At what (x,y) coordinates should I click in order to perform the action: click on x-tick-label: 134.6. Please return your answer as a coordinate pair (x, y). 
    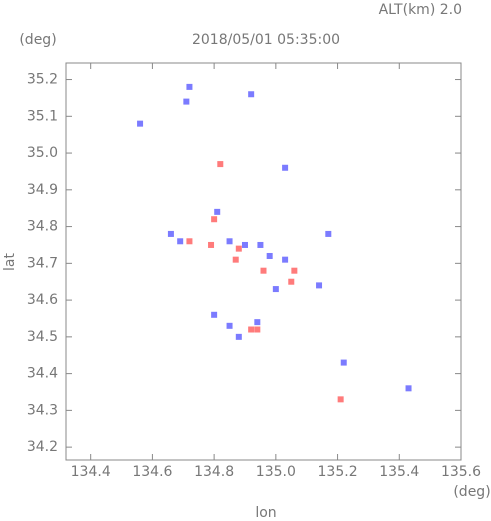
    Looking at the image, I should click on (152, 472).